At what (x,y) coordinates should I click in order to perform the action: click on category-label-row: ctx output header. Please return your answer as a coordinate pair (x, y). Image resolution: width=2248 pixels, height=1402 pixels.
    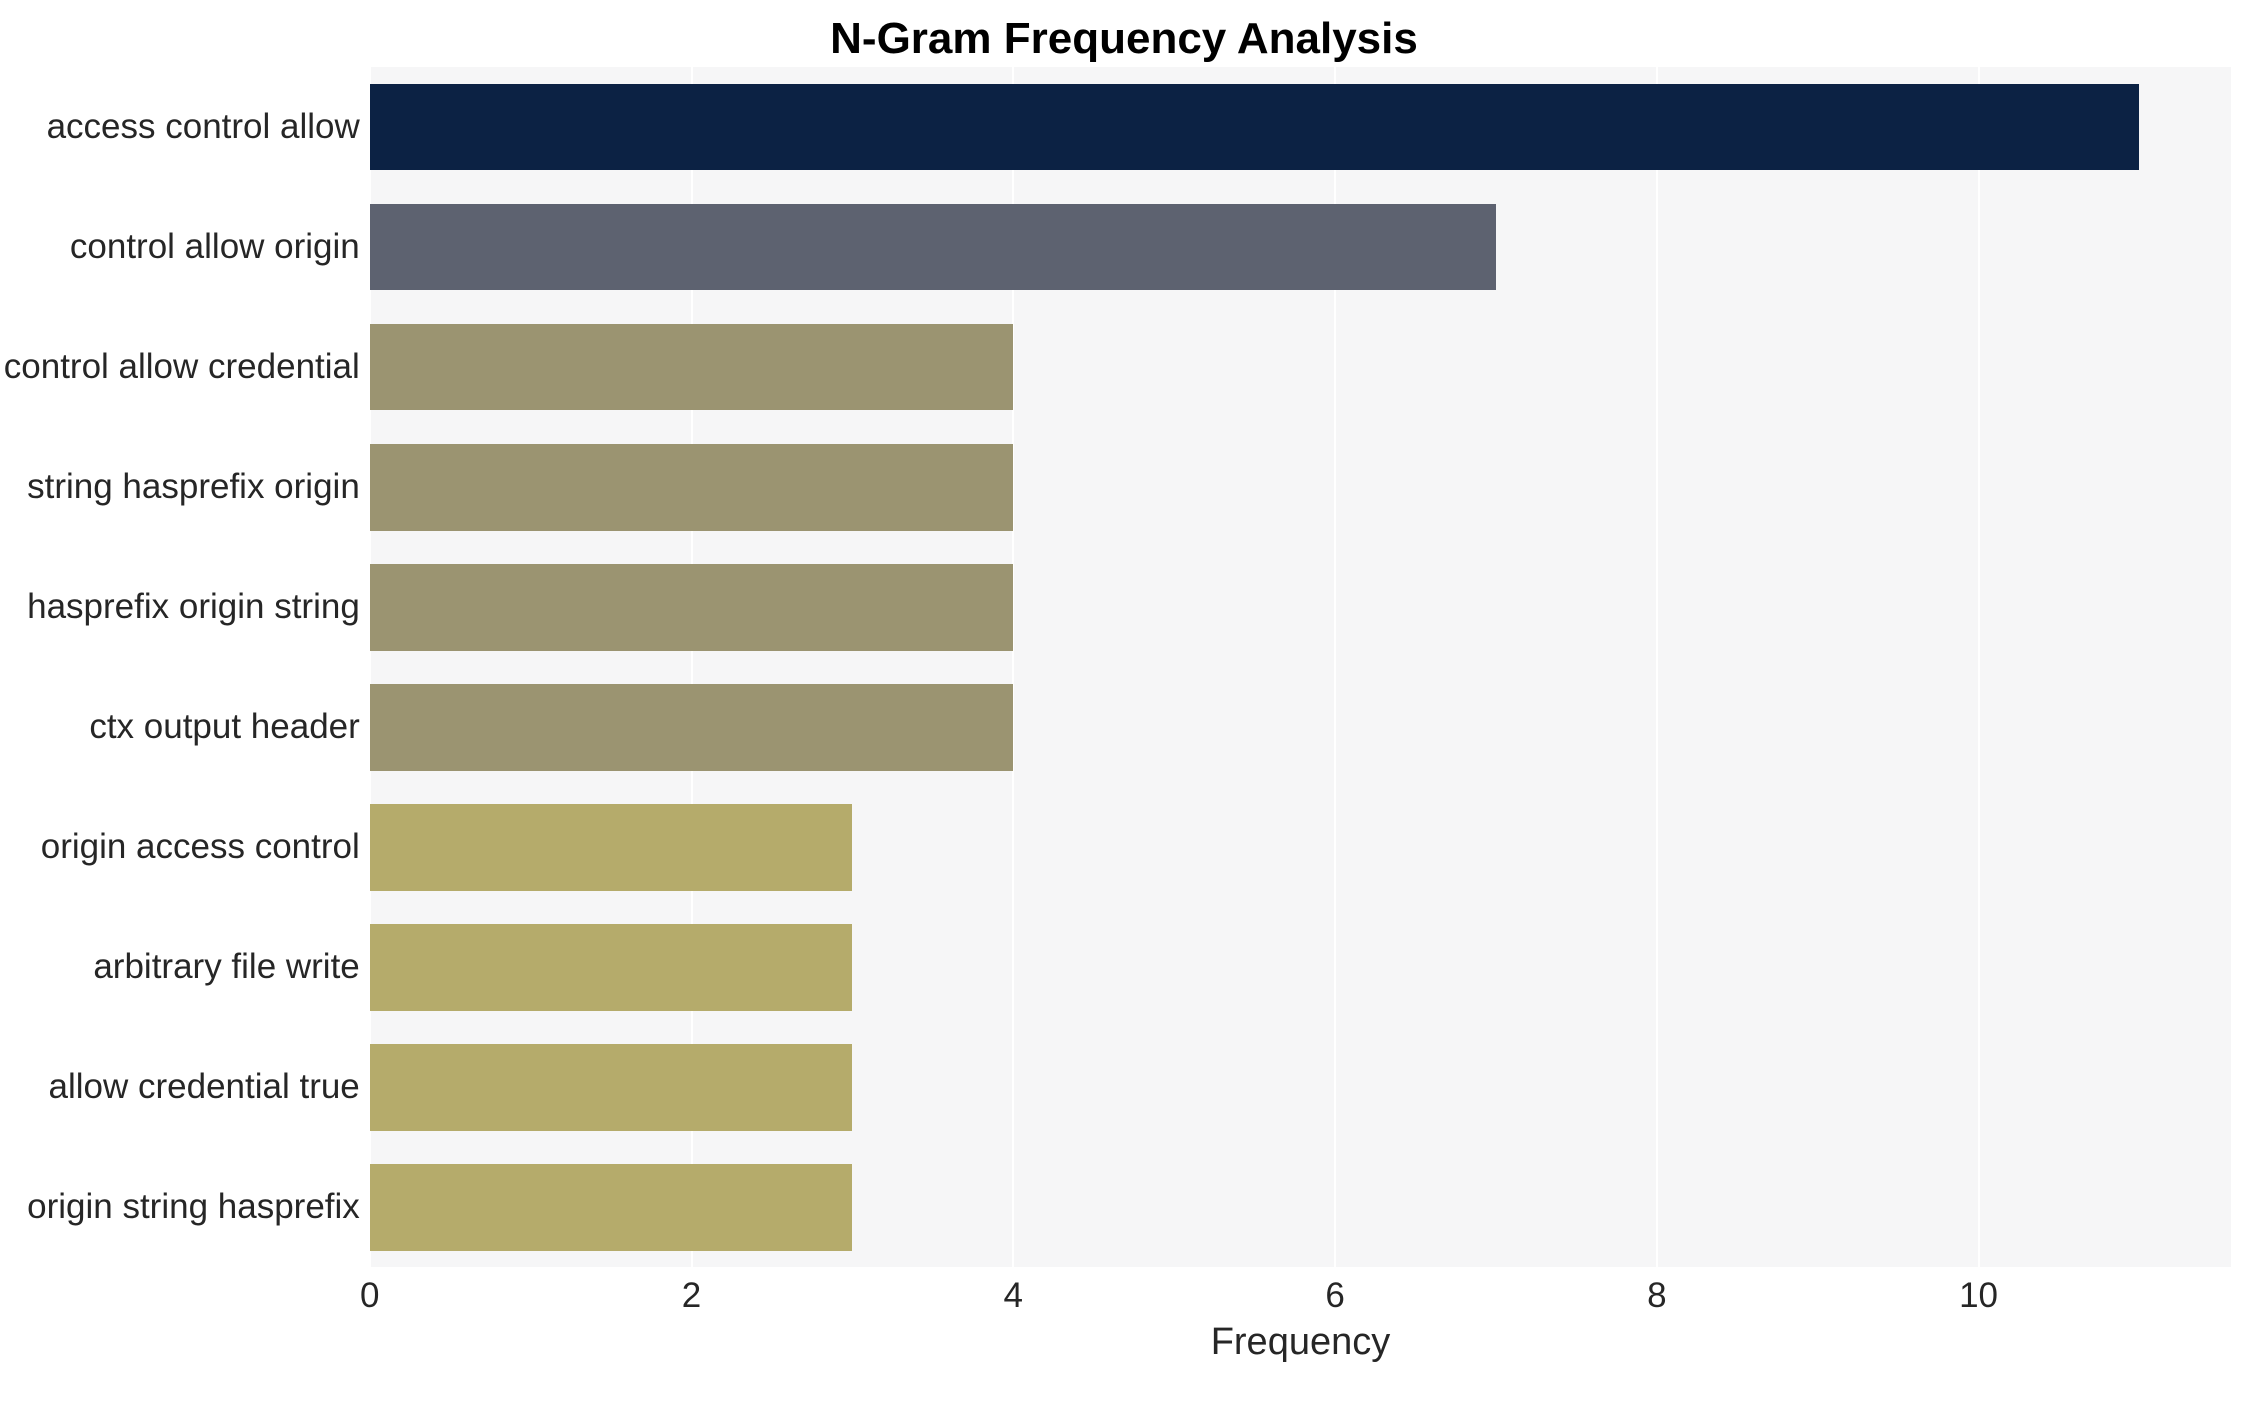
    Looking at the image, I should click on (180, 727).